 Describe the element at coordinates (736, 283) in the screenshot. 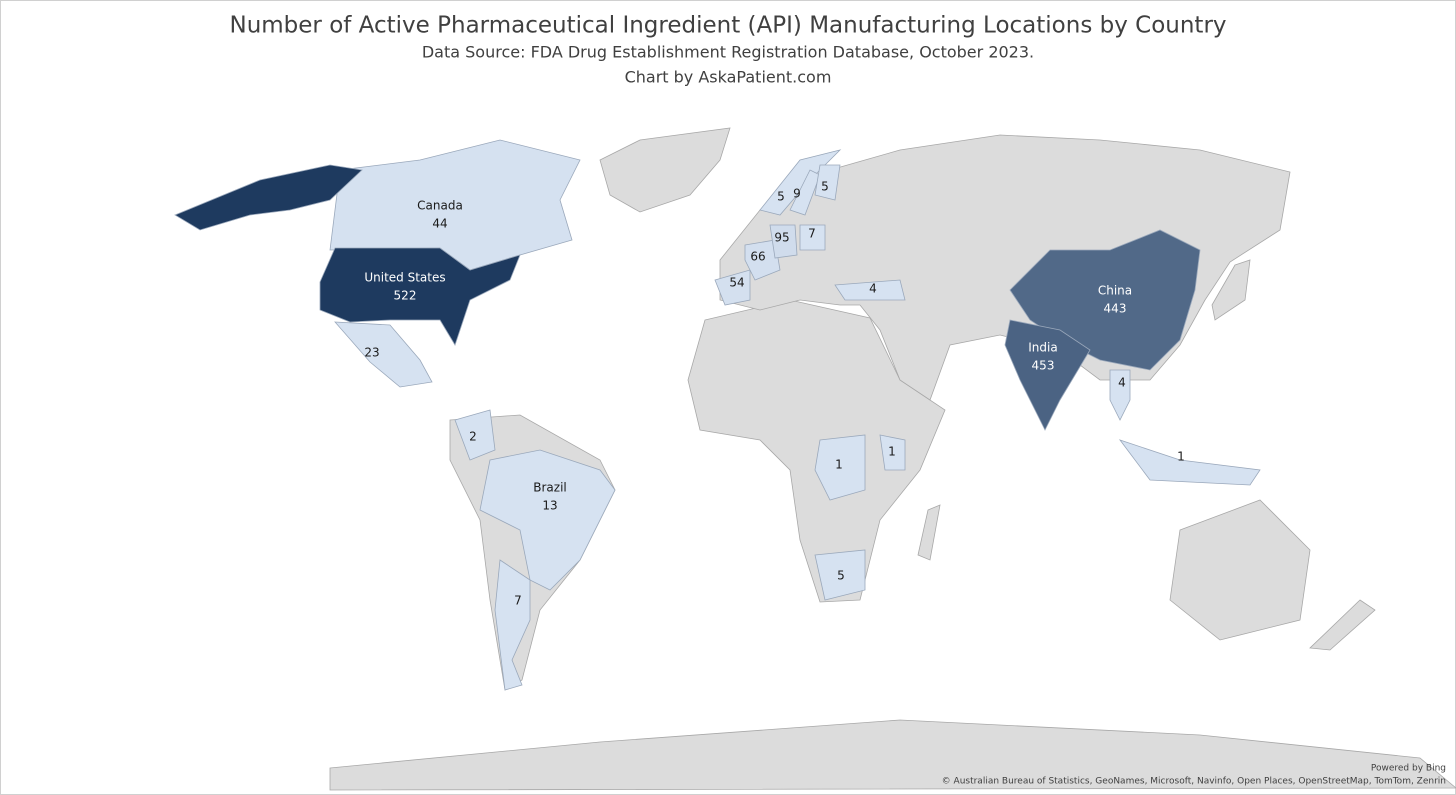

I see `value-label: 54` at that location.